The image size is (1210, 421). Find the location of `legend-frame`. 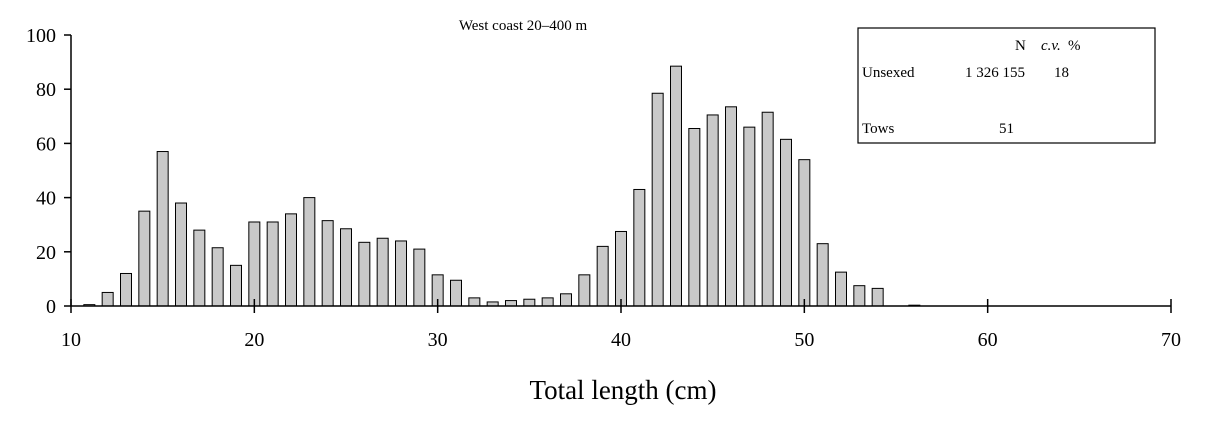

legend-frame is located at coordinates (1006, 85).